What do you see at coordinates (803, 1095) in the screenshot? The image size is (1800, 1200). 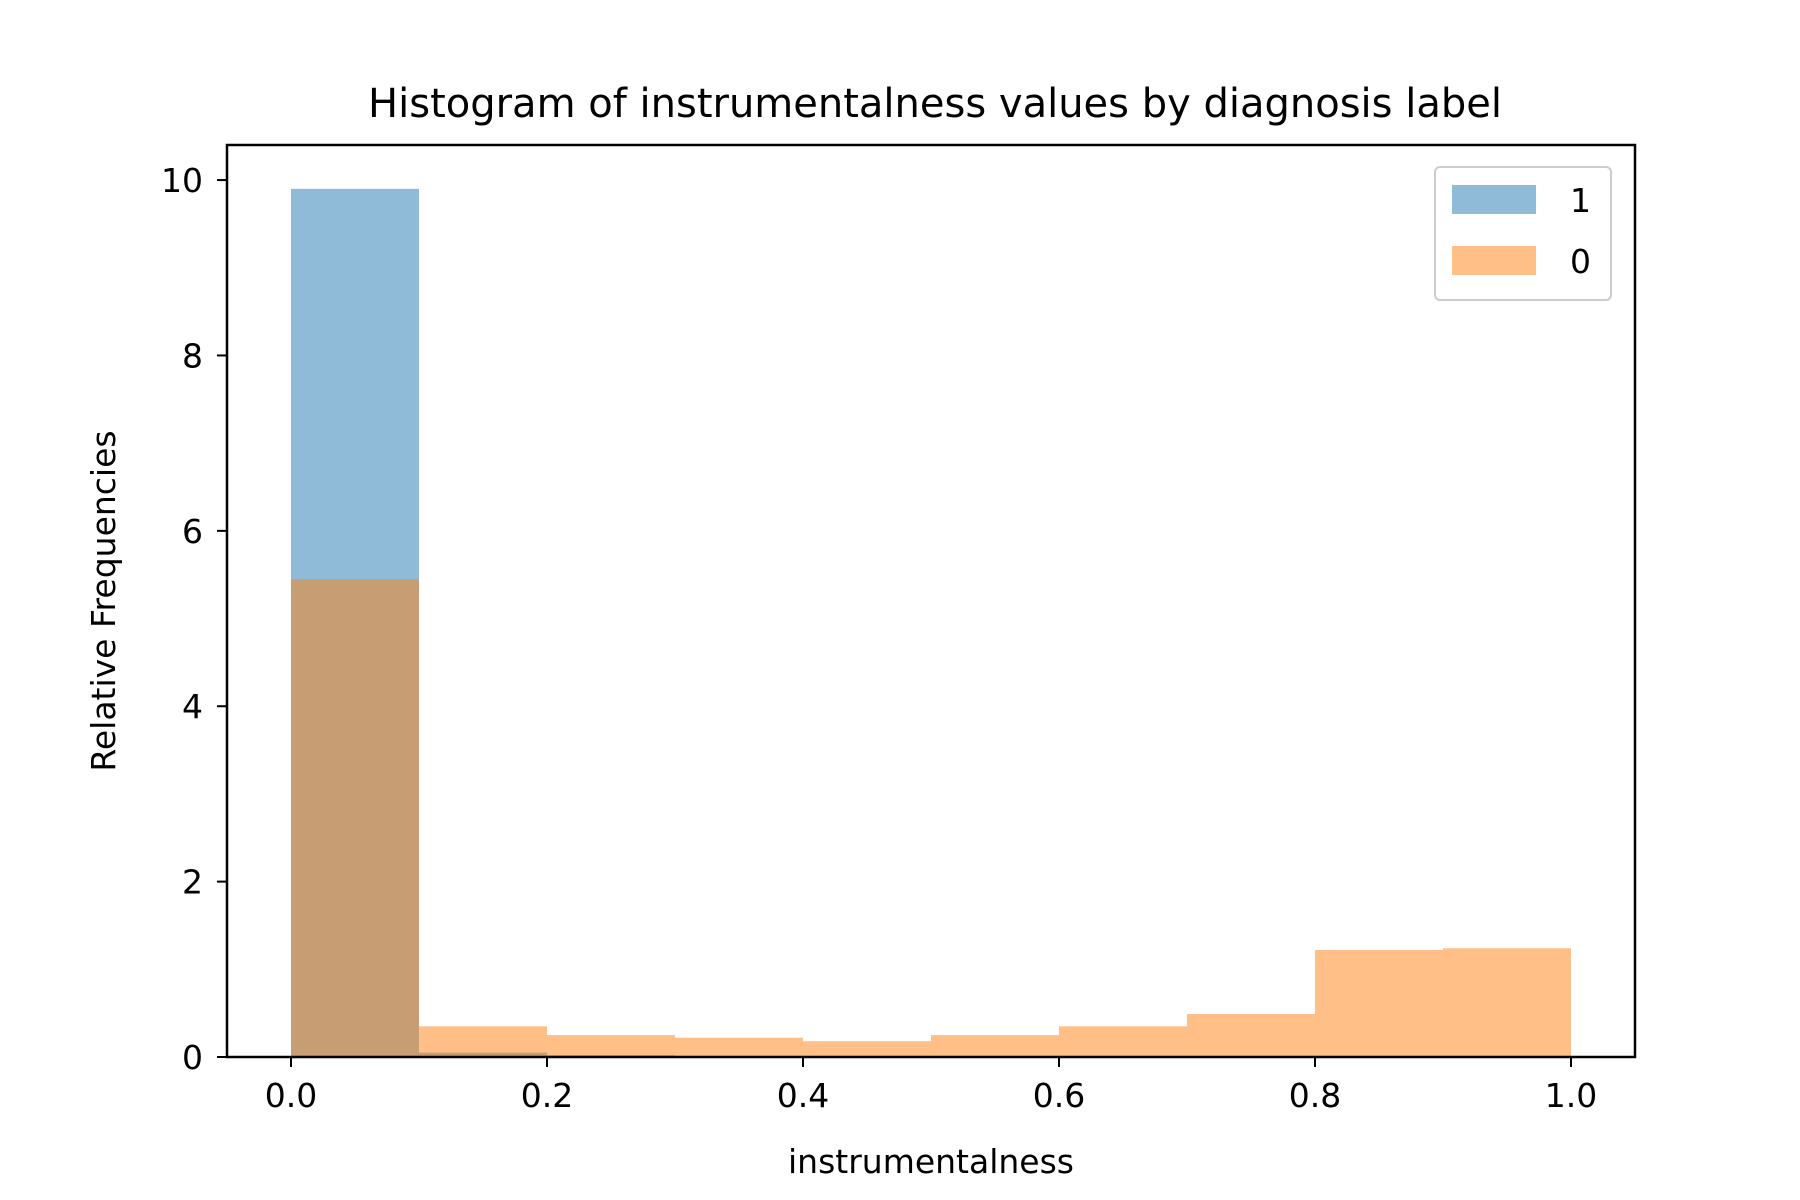 I see `x-tick-label: 0.4` at bounding box center [803, 1095].